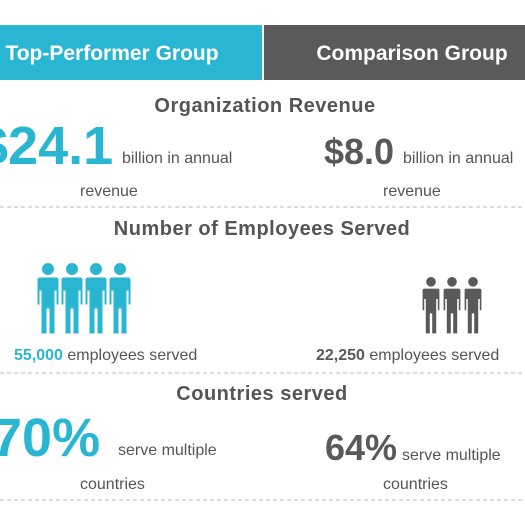 This screenshot has height=525, width=525. What do you see at coordinates (50, 438) in the screenshot?
I see `figure: 70%` at bounding box center [50, 438].